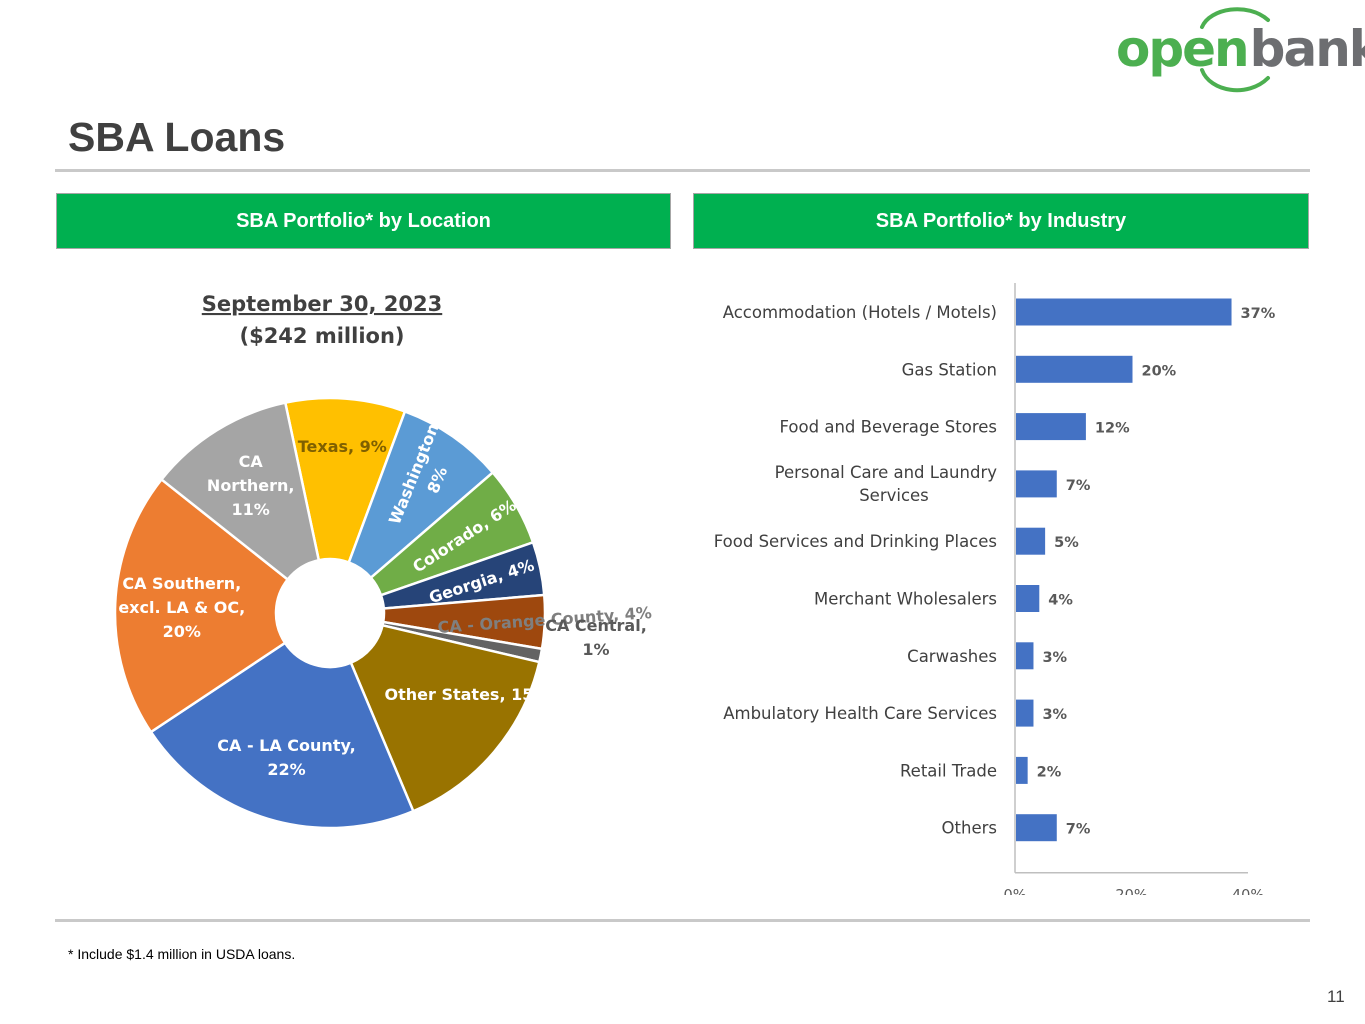 This screenshot has width=1365, height=1024. Describe the element at coordinates (181, 607) in the screenshot. I see `pie-slice-ca-southern-excl-la-oc-label: CA Southern, excl. LA & OC, 20%` at that location.